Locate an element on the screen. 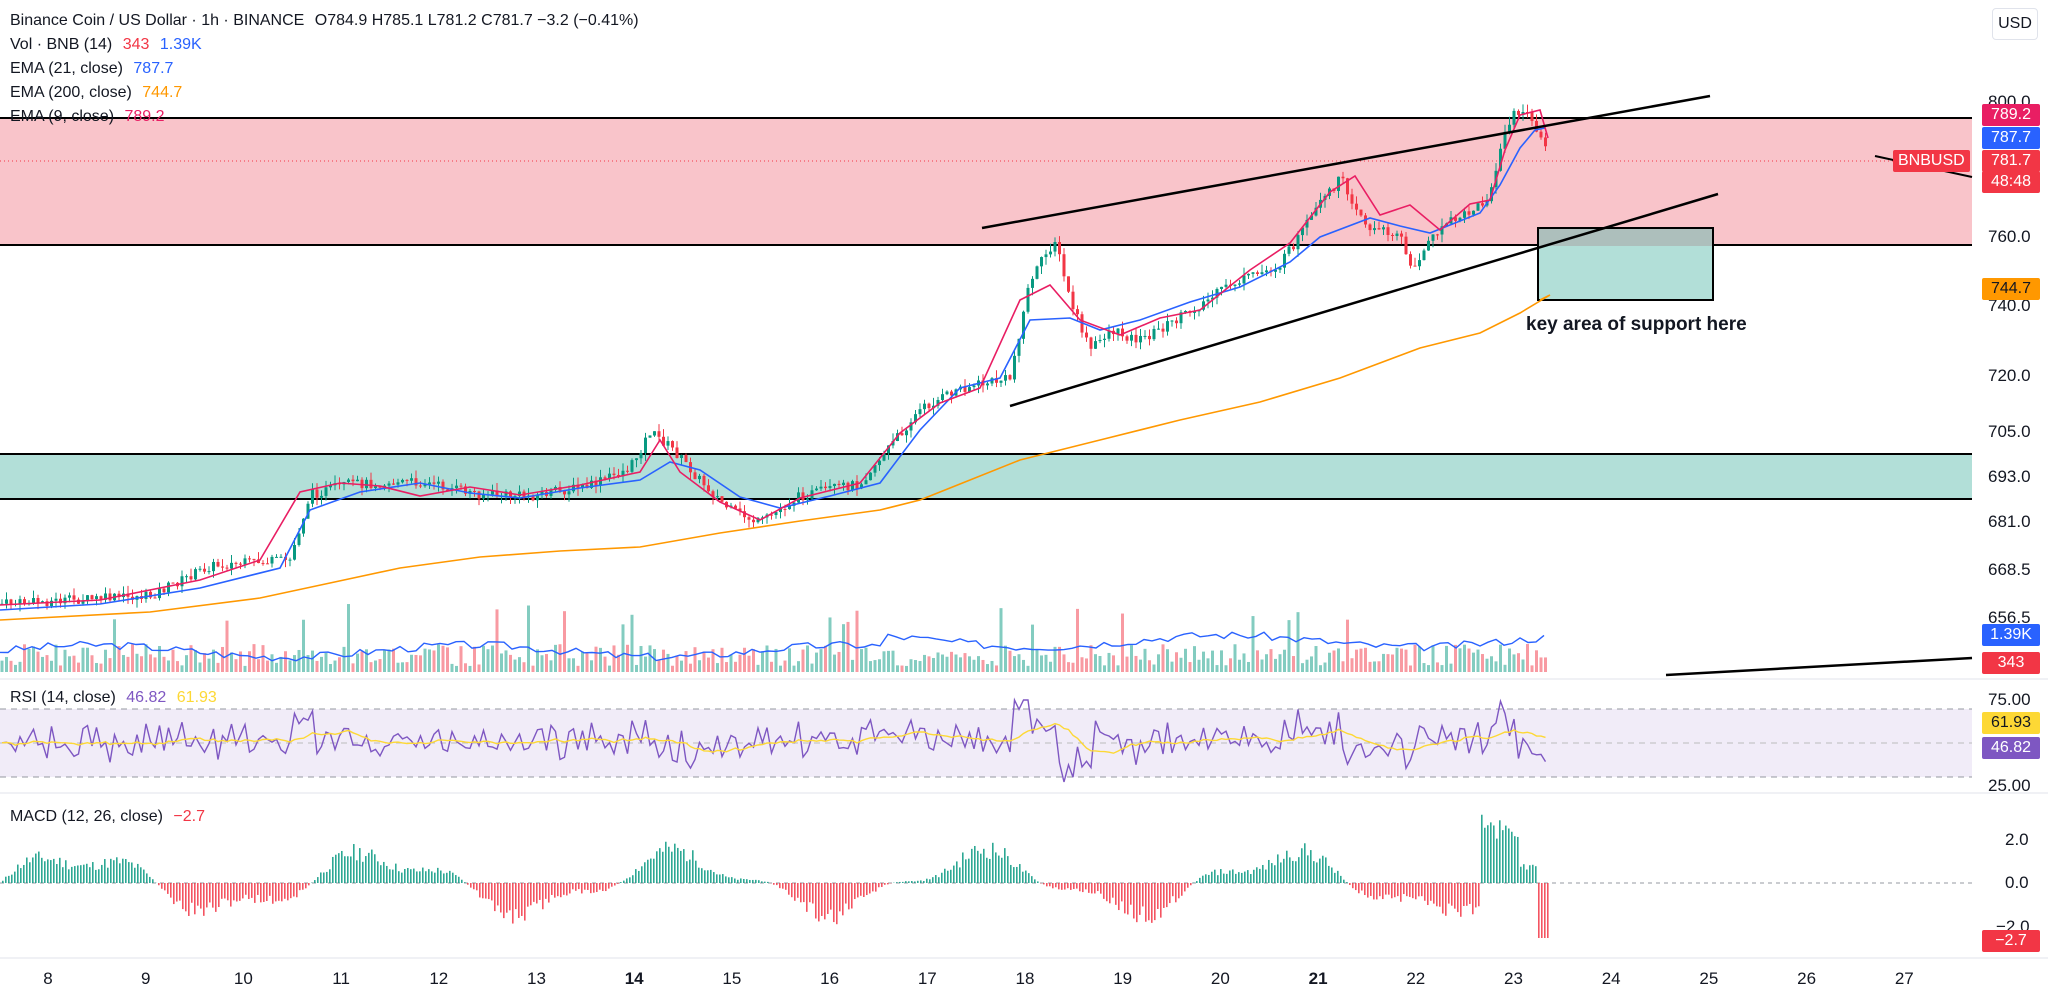 The width and height of the screenshot is (2048, 1000). lower-channel-line is located at coordinates (1364, 300).